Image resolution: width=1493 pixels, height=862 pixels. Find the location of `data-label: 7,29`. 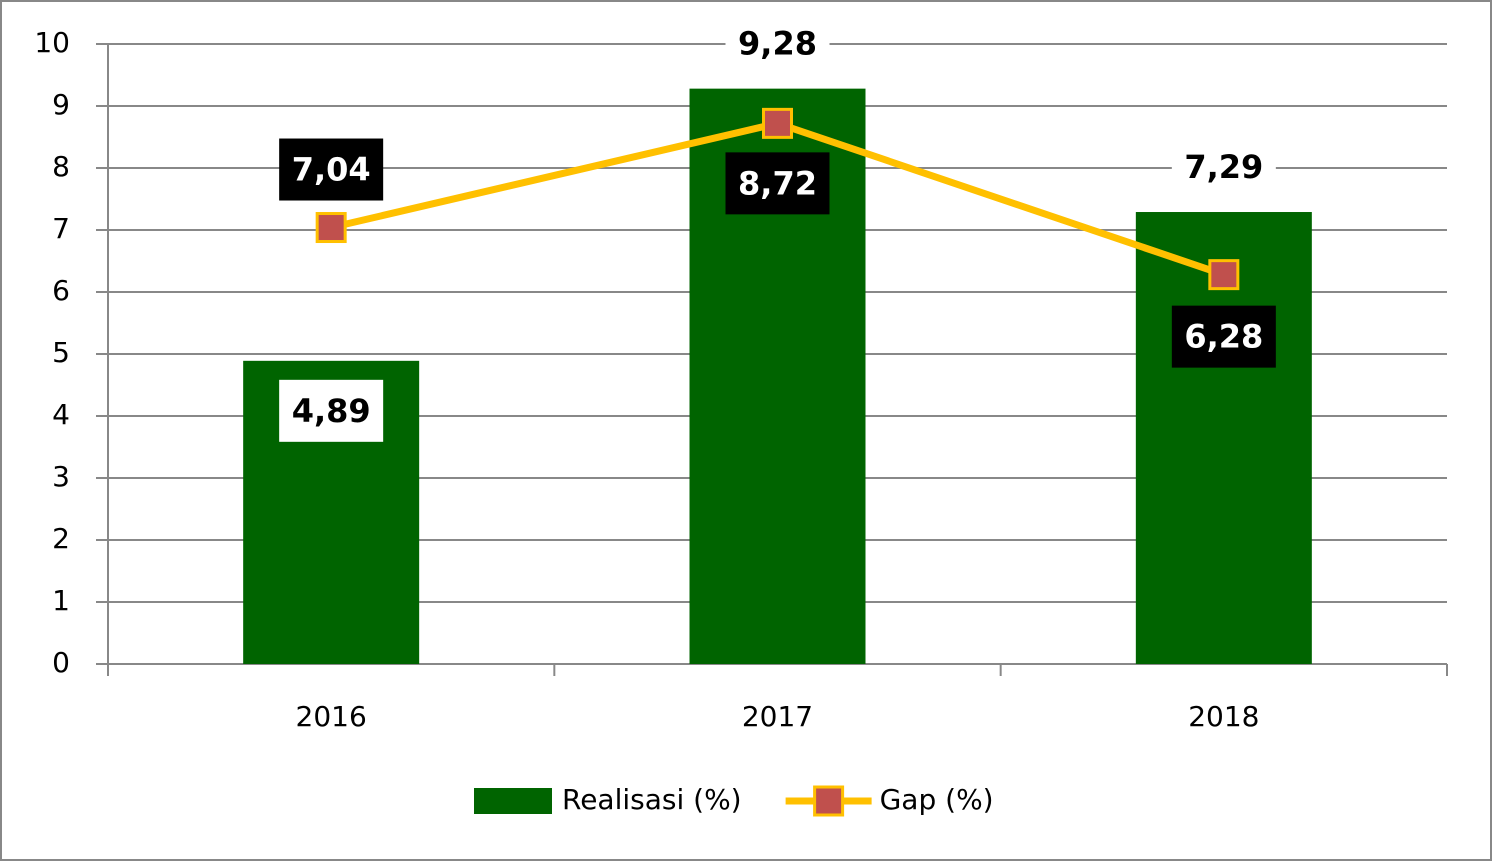

data-label: 7,29 is located at coordinates (1223, 167).